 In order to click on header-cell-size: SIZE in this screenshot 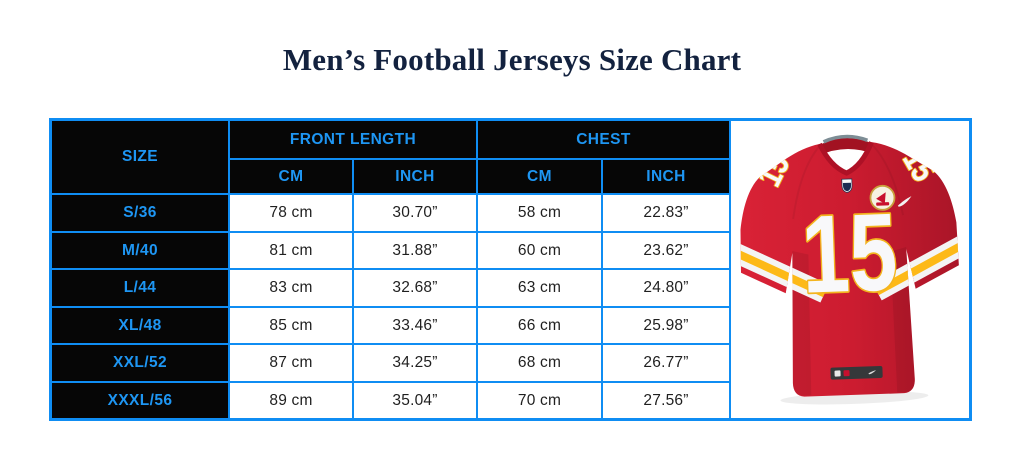, I will do `click(140, 157)`.